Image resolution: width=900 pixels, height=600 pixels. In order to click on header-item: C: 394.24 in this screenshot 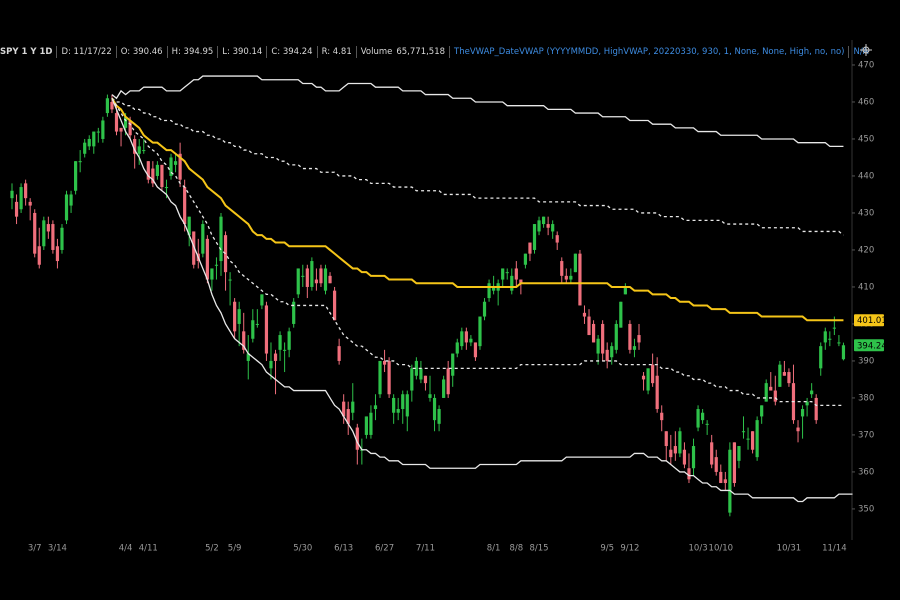, I will do `click(291, 52)`.